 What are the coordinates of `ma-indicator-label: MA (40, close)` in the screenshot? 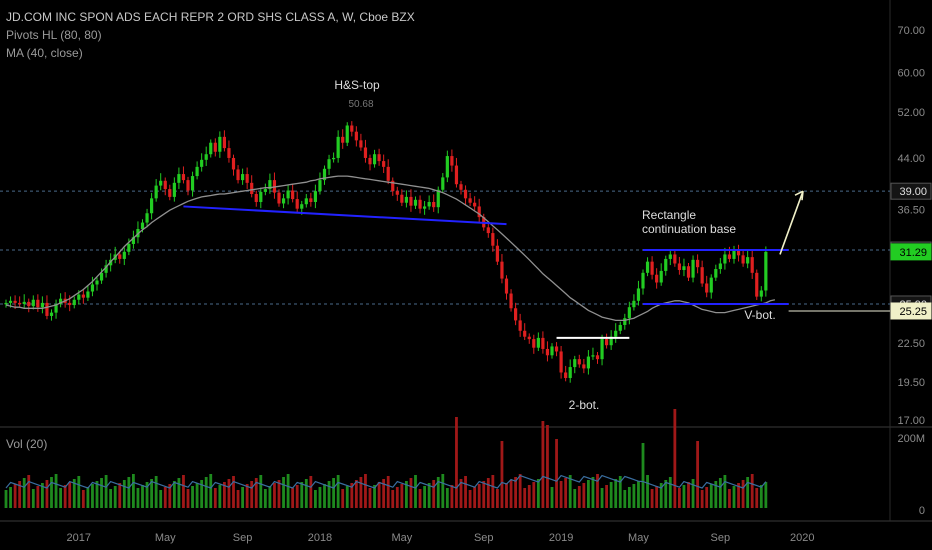 It's located at (44, 53).